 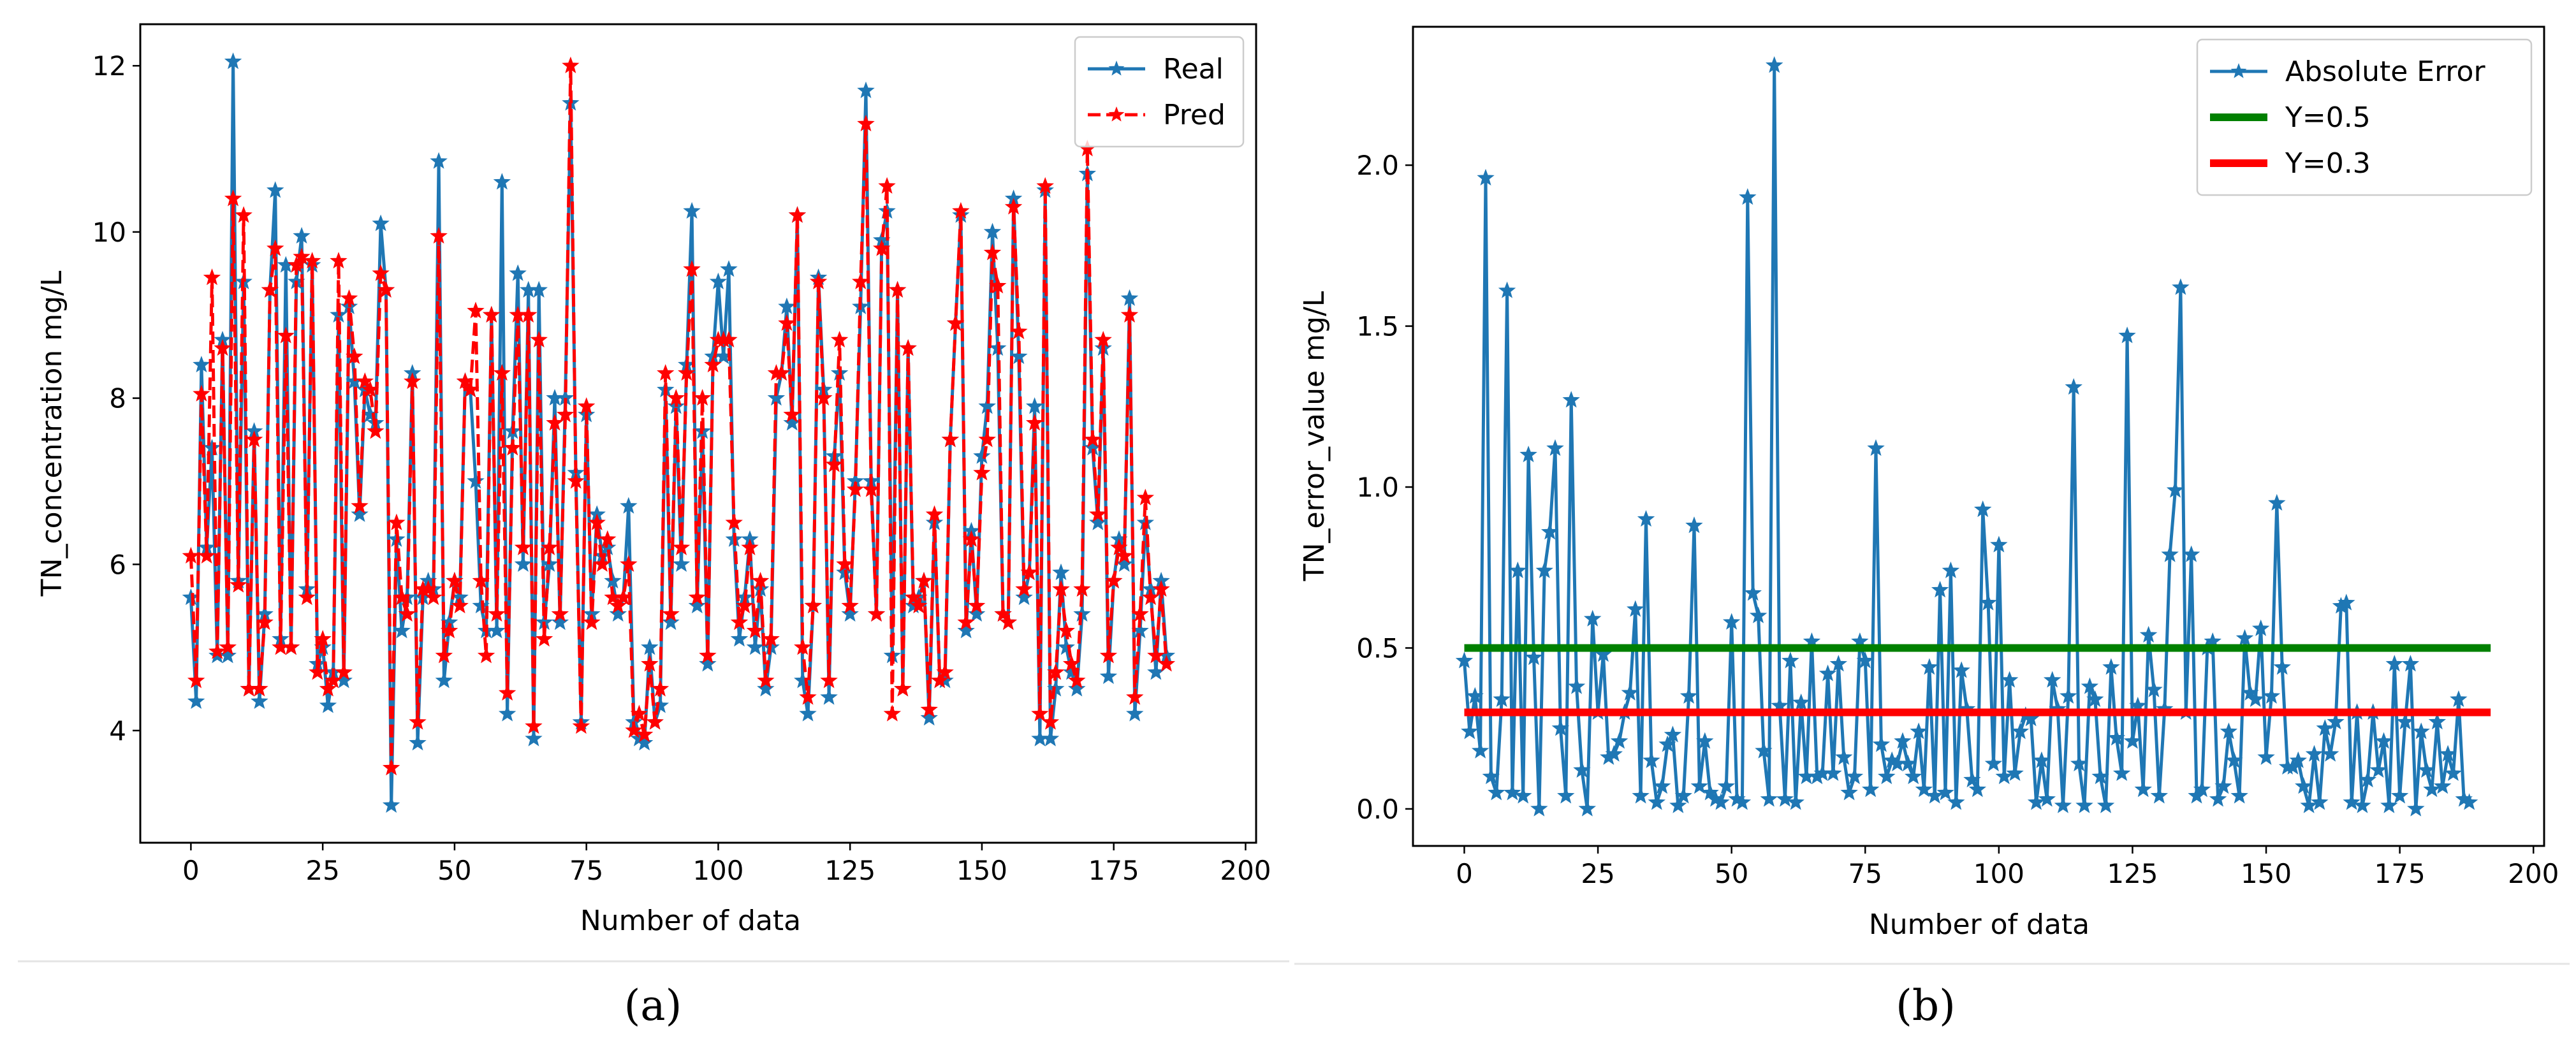 I want to click on a-y-tick-label-1: 6, so click(x=118, y=564).